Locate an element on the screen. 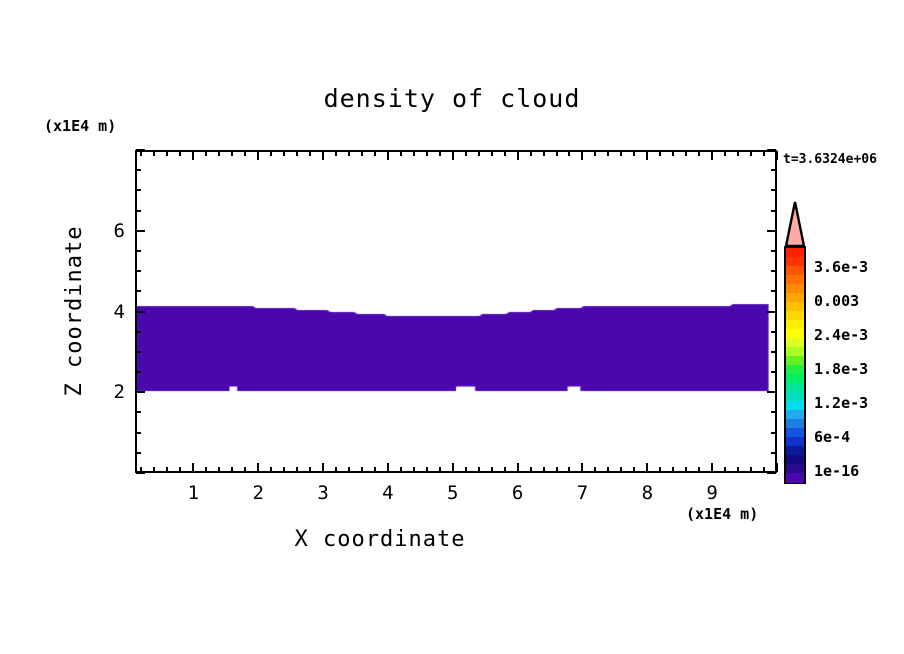 The image size is (904, 654). x-tick-label: 9 is located at coordinates (712, 493).